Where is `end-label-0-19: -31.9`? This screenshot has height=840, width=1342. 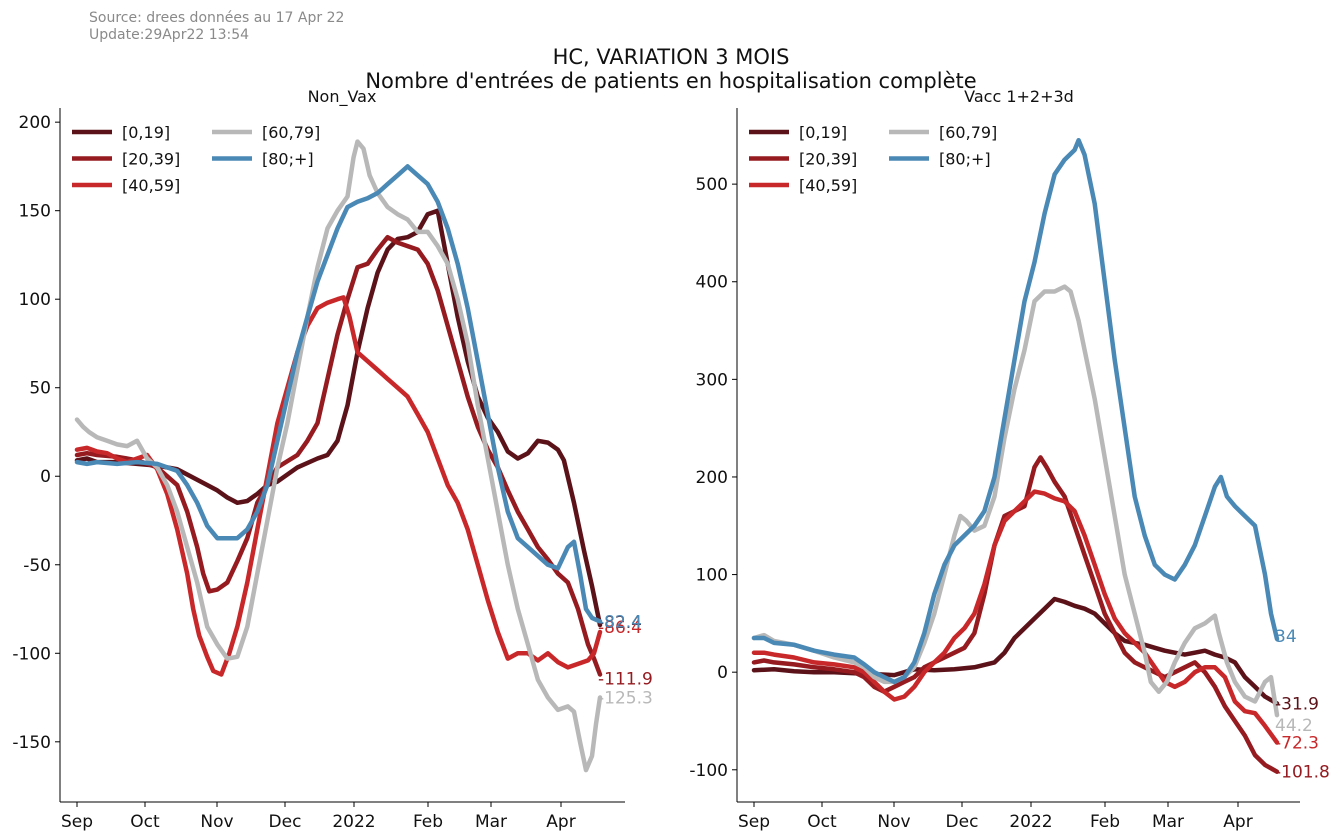
end-label-0-19: -31.9 is located at coordinates (1297, 704).